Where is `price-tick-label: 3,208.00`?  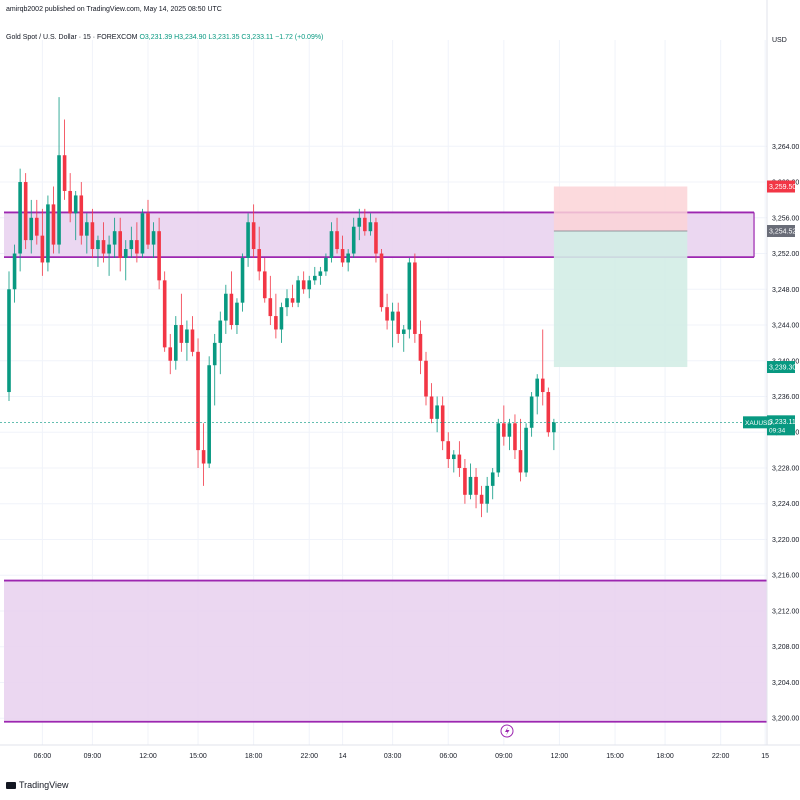
price-tick-label: 3,208.00 is located at coordinates (785, 647).